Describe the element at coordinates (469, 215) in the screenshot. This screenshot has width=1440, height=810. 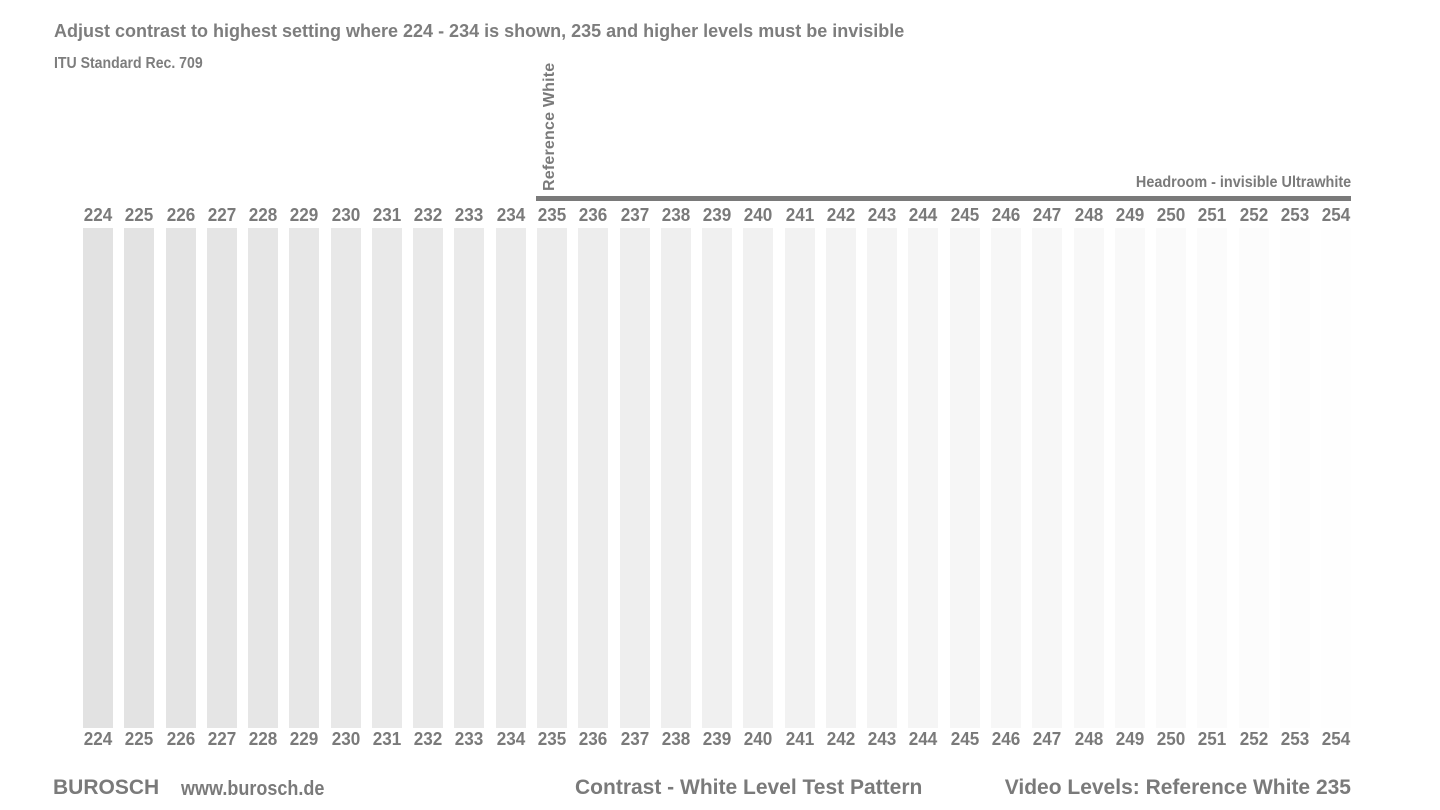
I see `level-number-top-233: 233` at that location.